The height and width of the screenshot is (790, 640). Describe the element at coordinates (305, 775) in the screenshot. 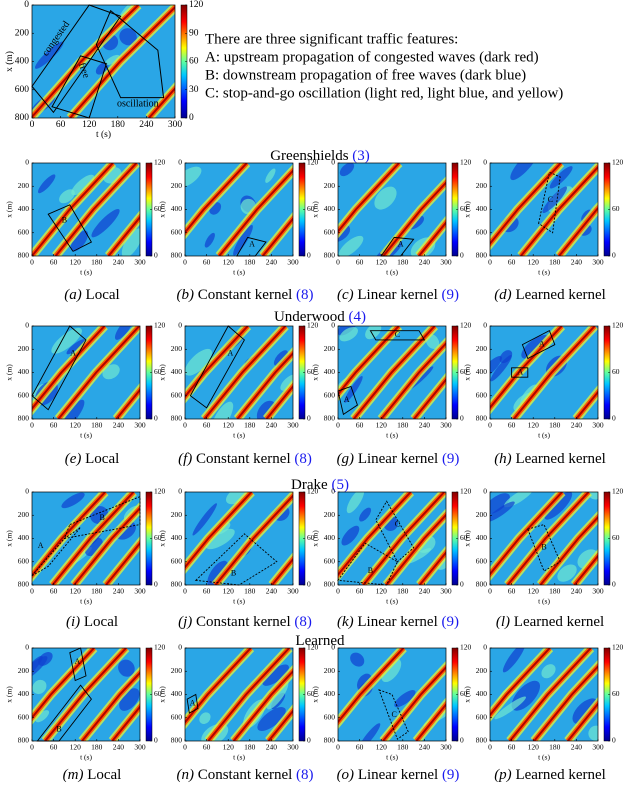

I see `panel-ref: (8)` at that location.